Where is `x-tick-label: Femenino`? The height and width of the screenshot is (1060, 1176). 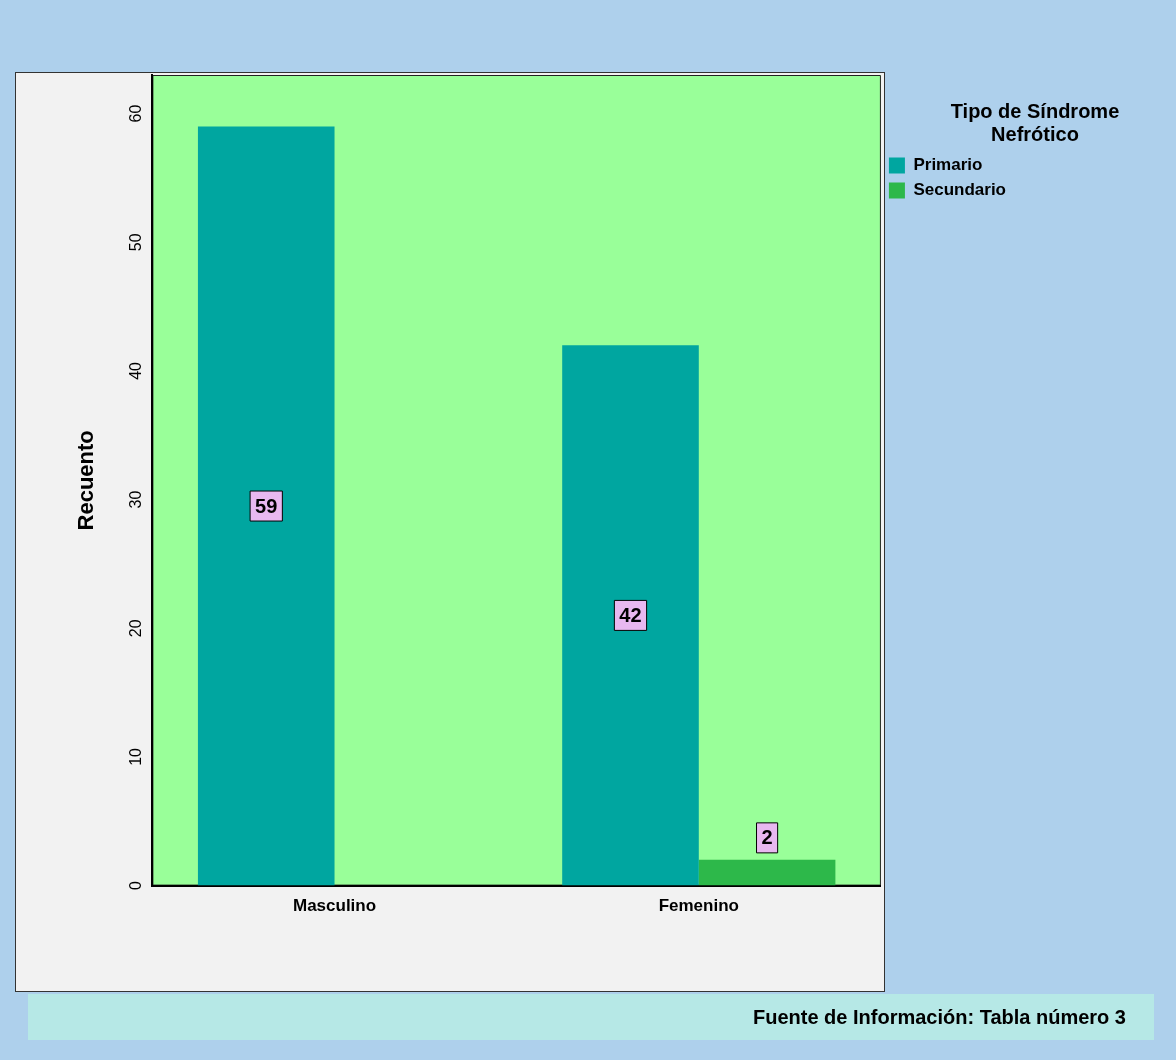
x-tick-label: Femenino is located at coordinates (698, 906).